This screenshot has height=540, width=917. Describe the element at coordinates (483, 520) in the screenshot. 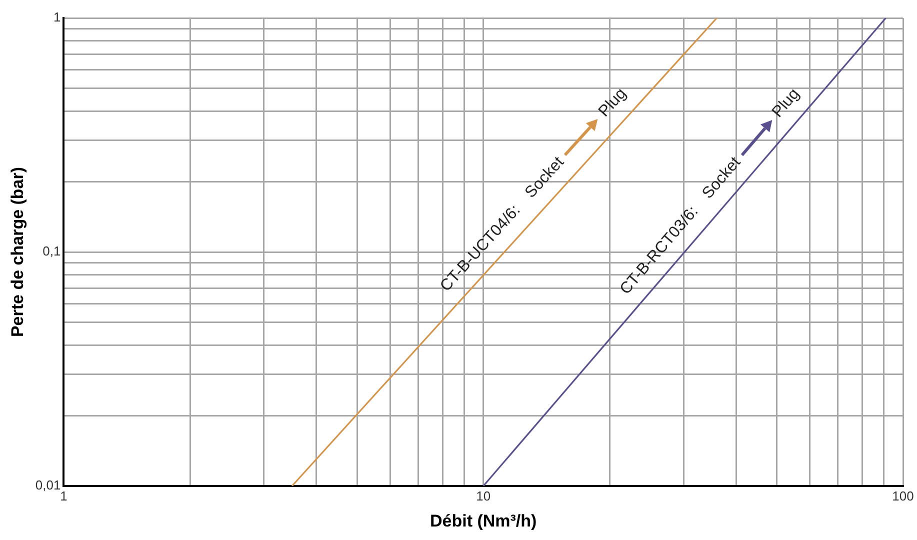

I see `x-axis-title: Débit (Nm³/h)` at that location.